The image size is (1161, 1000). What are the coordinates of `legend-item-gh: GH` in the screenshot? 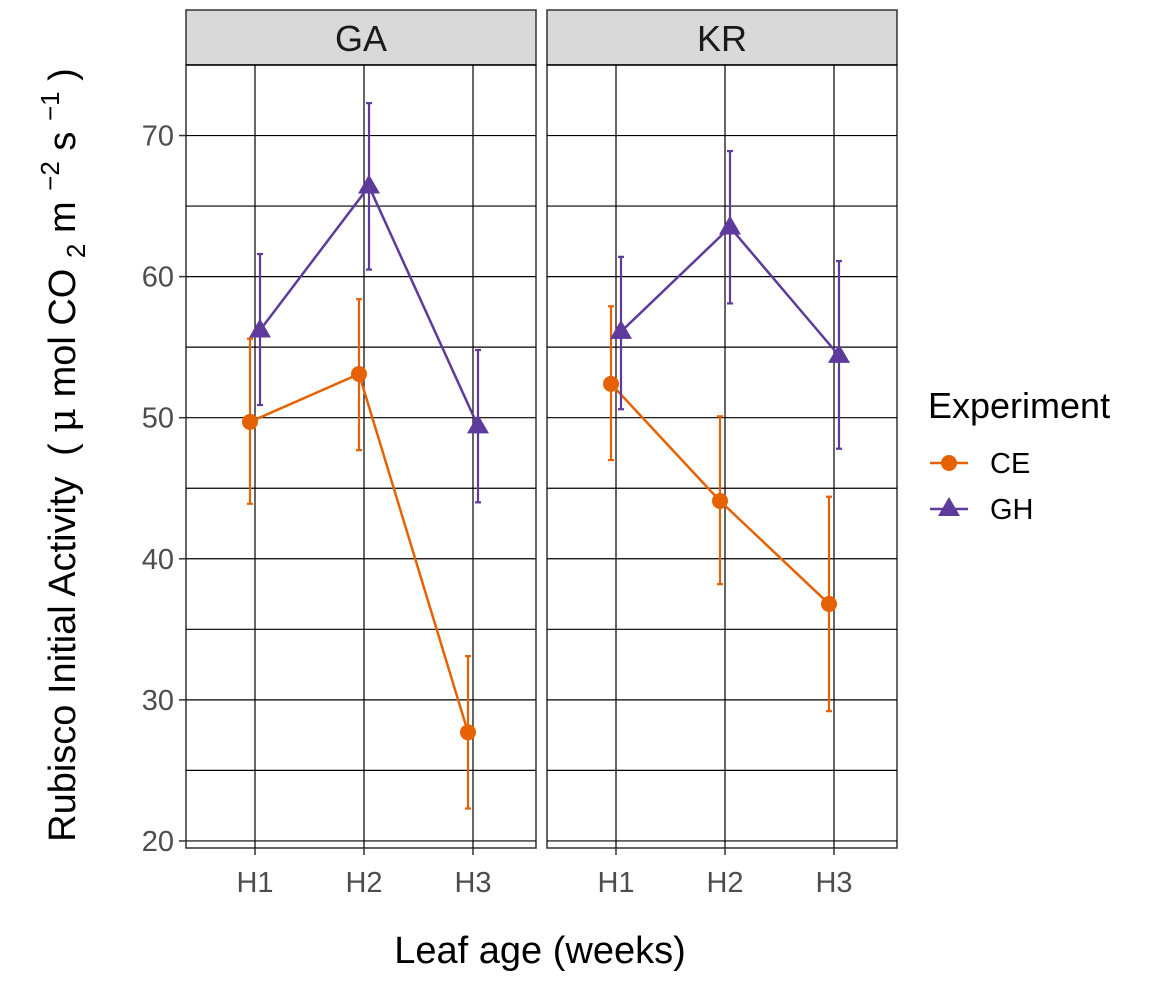 It's located at (982, 510).